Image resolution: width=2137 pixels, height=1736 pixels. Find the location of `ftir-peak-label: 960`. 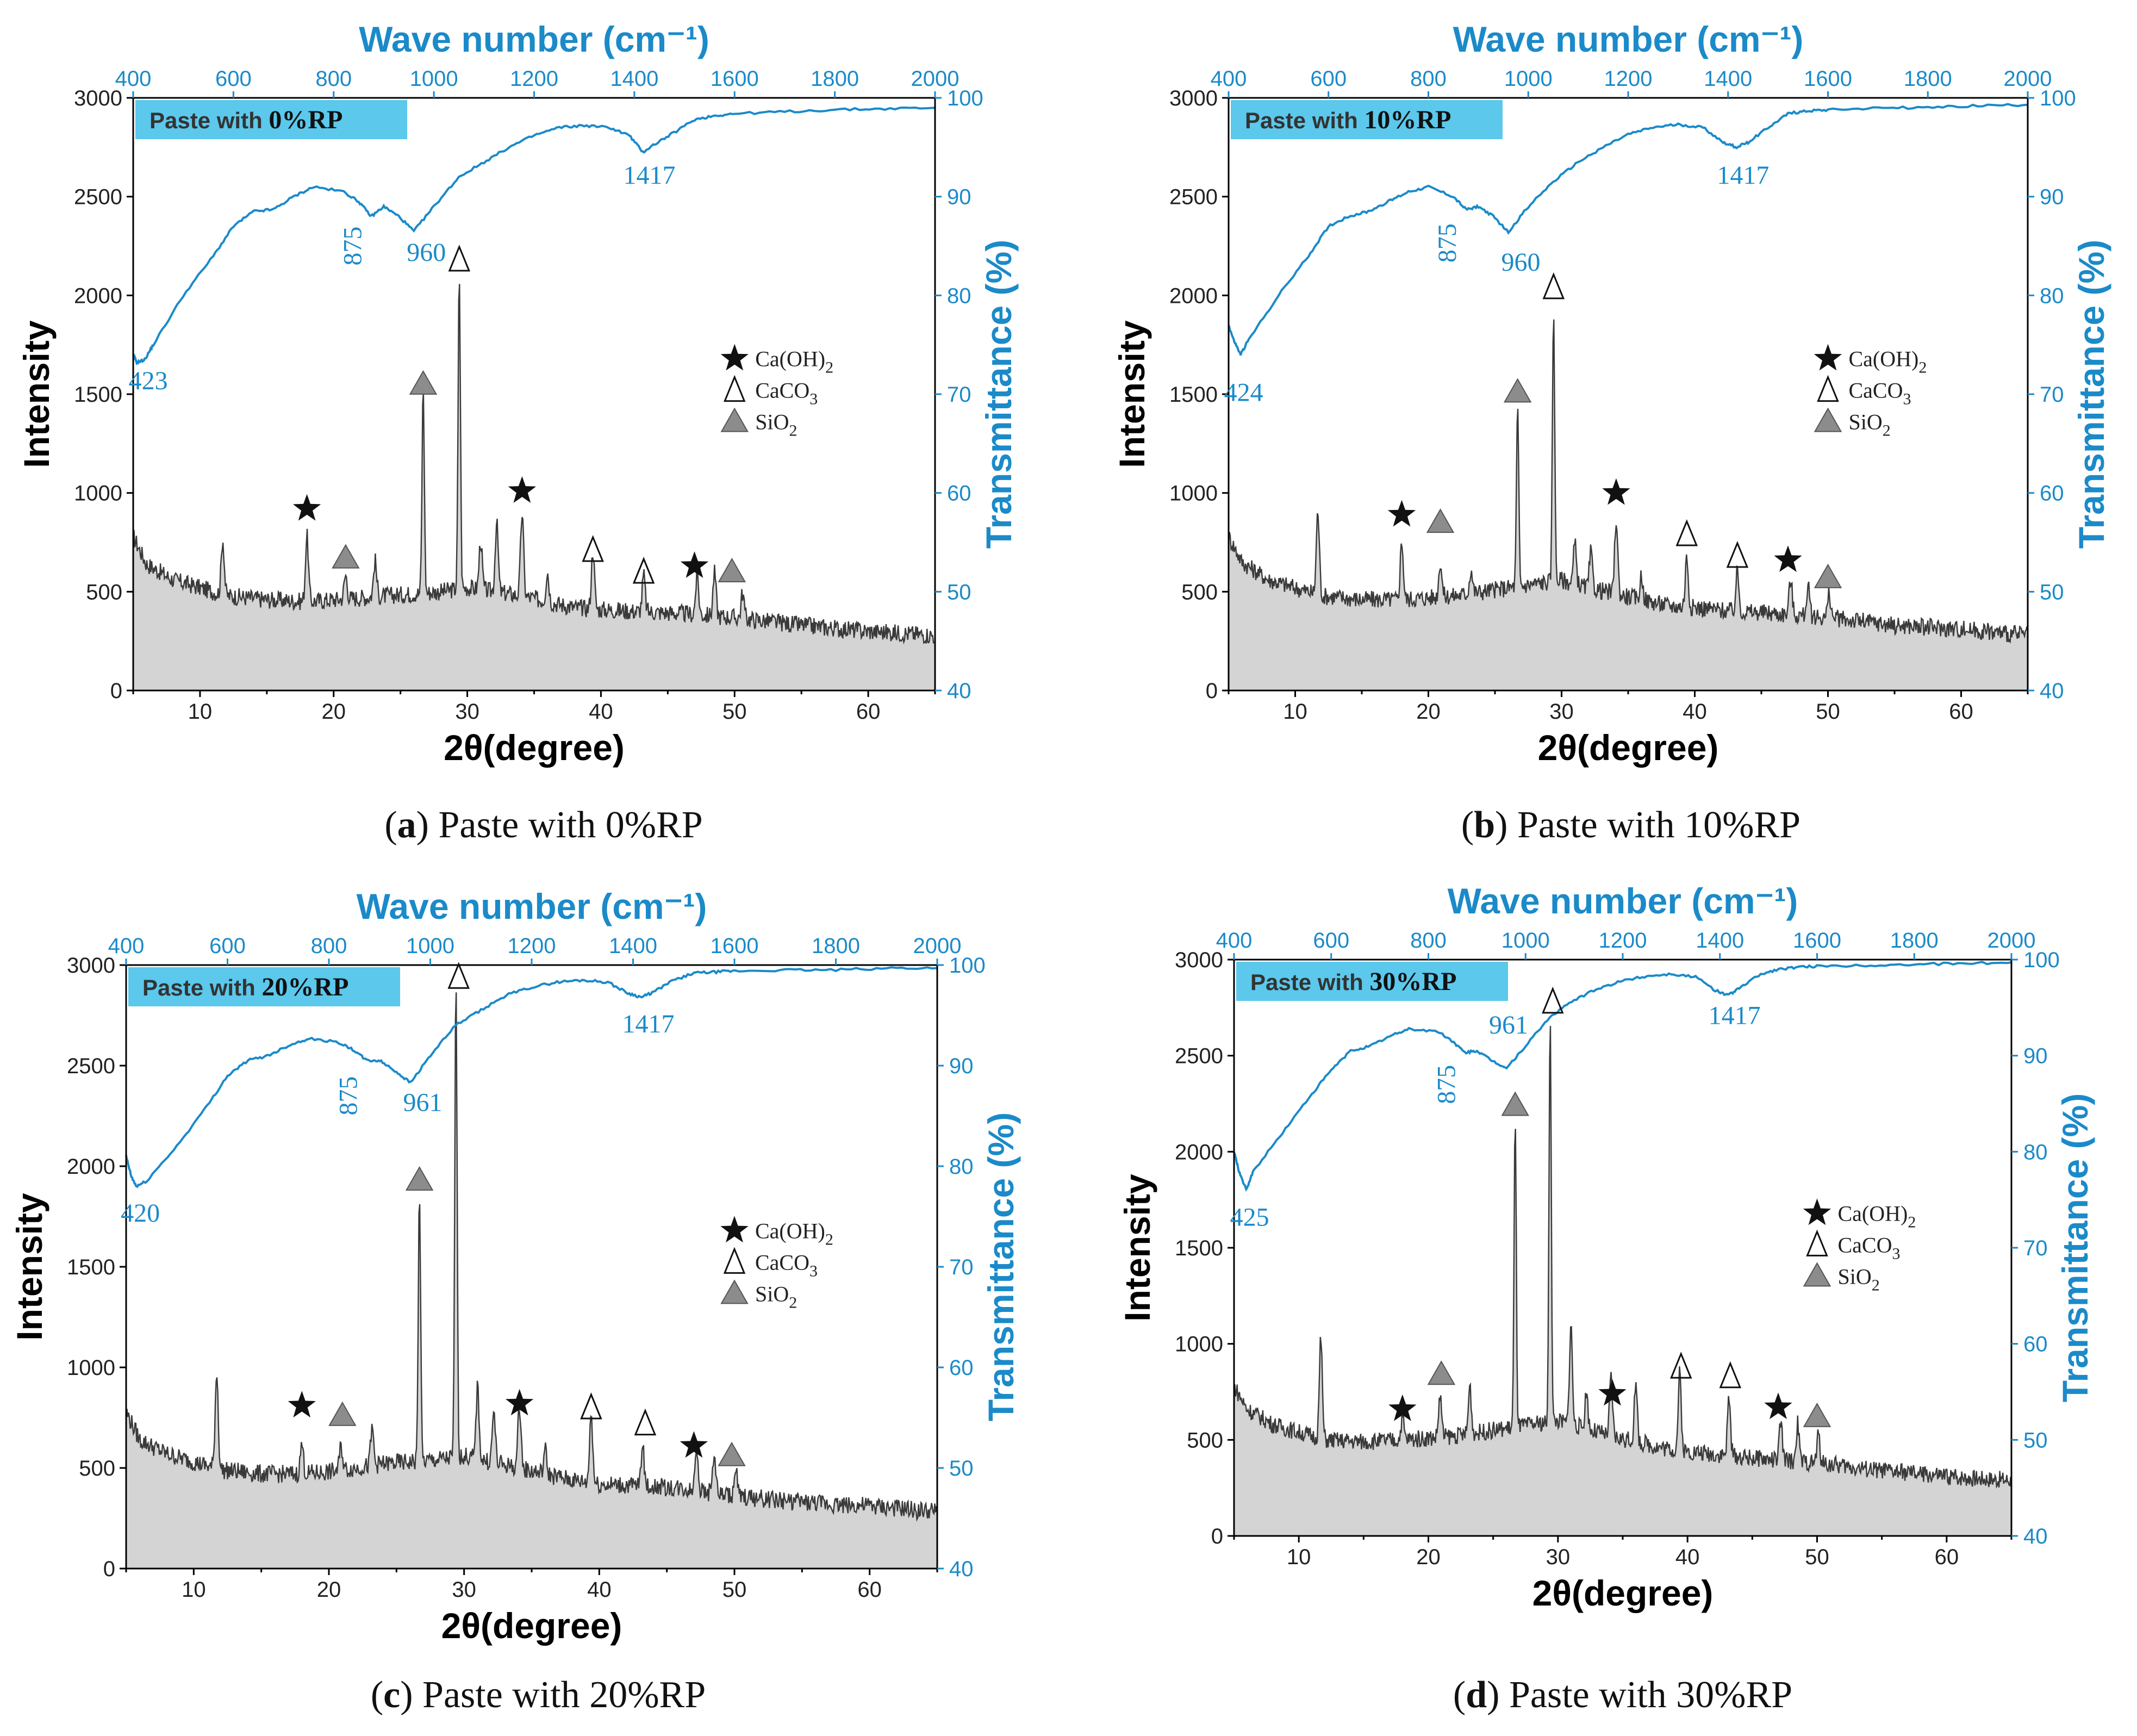

ftir-peak-label: 960 is located at coordinates (1521, 262).